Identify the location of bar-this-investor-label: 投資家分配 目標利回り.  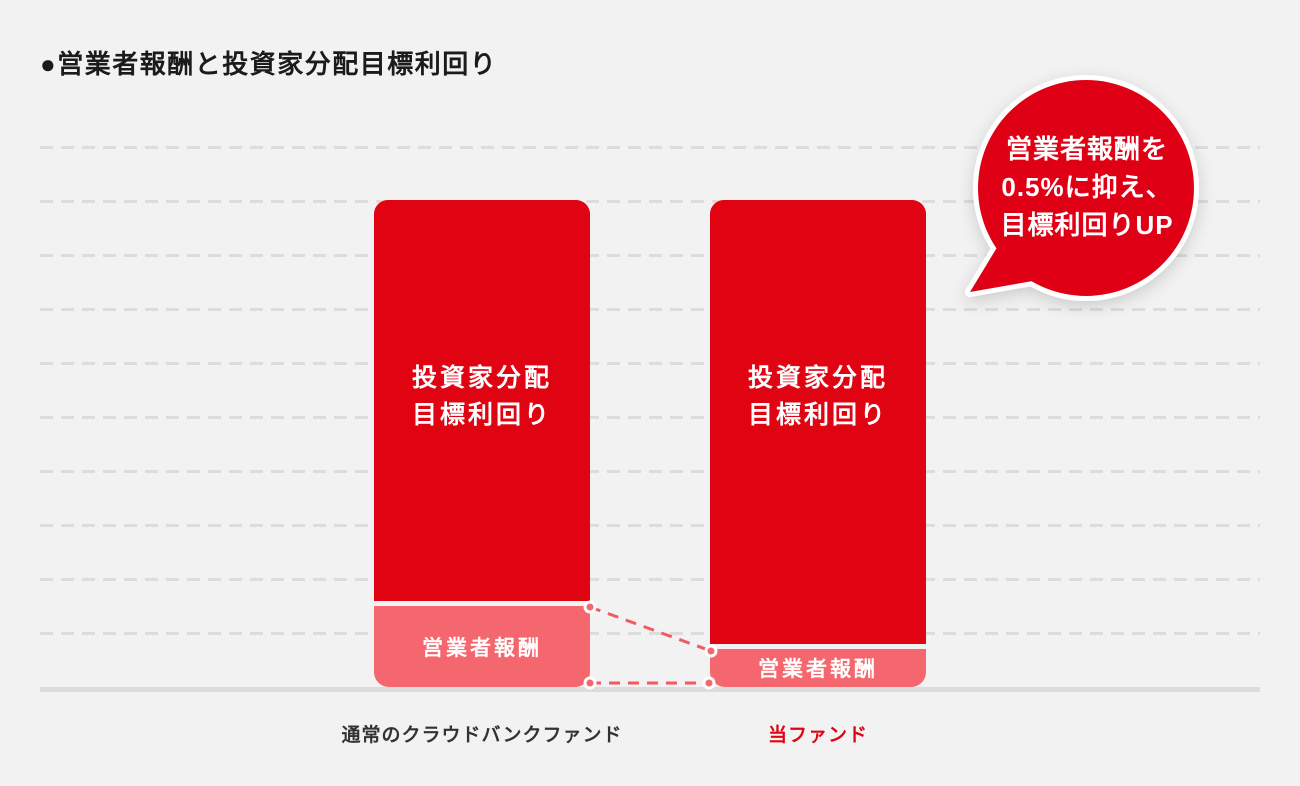
(818, 397).